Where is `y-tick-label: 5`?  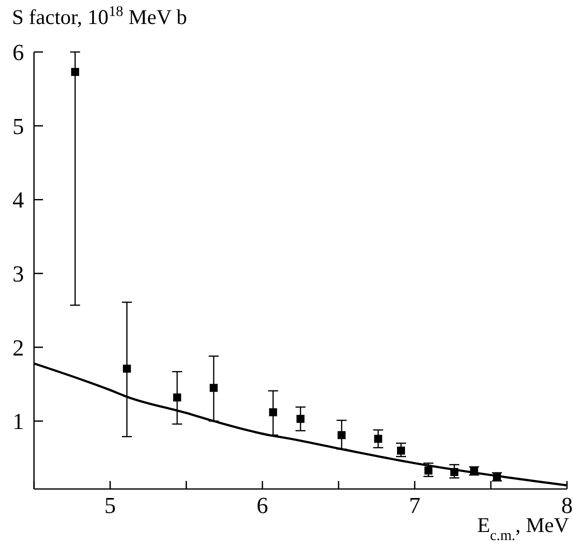
y-tick-label: 5 is located at coordinates (18, 126).